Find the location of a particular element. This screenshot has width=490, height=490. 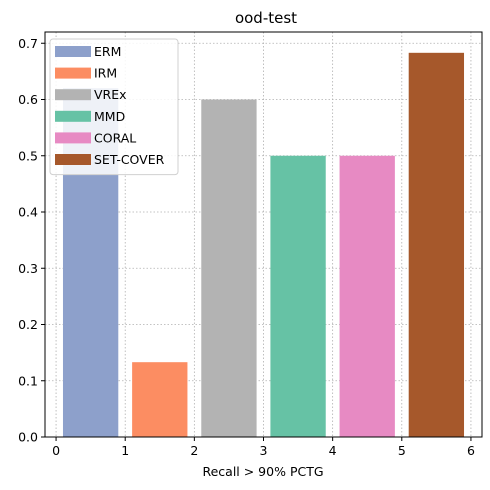

y-tick-label: 0.0 is located at coordinates (28, 437).